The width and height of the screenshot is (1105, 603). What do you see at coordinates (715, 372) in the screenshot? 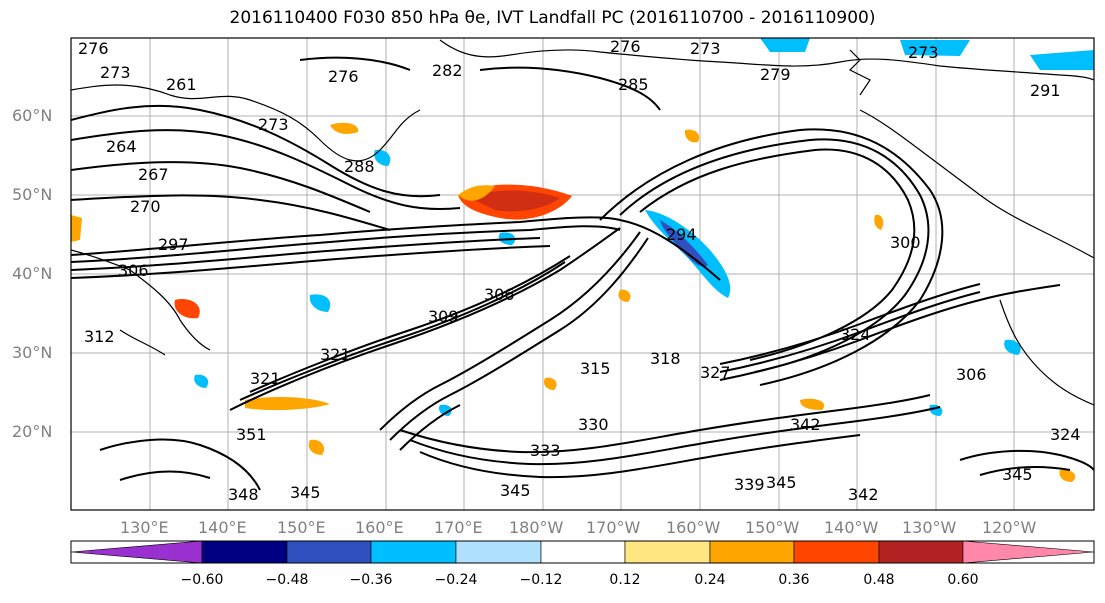
I see `contour-label: 327` at bounding box center [715, 372].